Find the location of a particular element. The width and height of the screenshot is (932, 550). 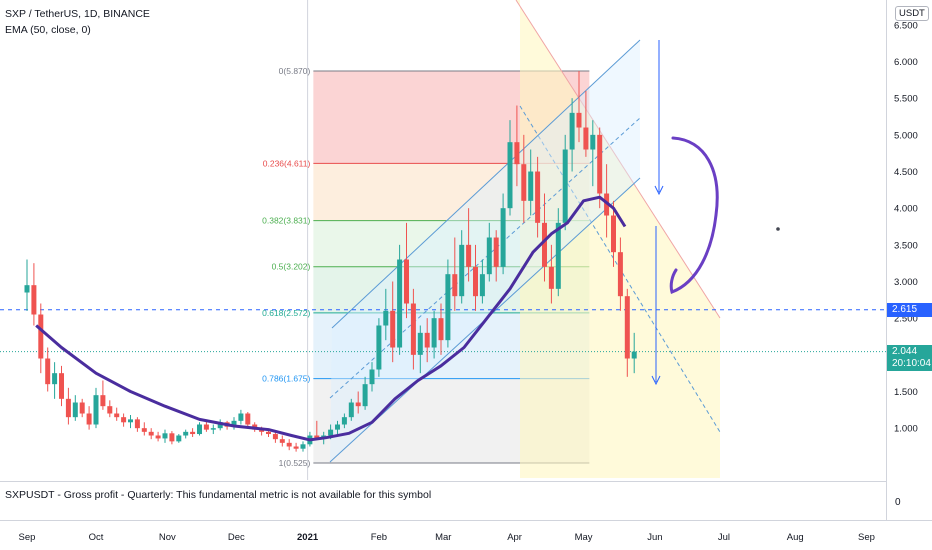

price-tick-label: 2.500 is located at coordinates (906, 319).